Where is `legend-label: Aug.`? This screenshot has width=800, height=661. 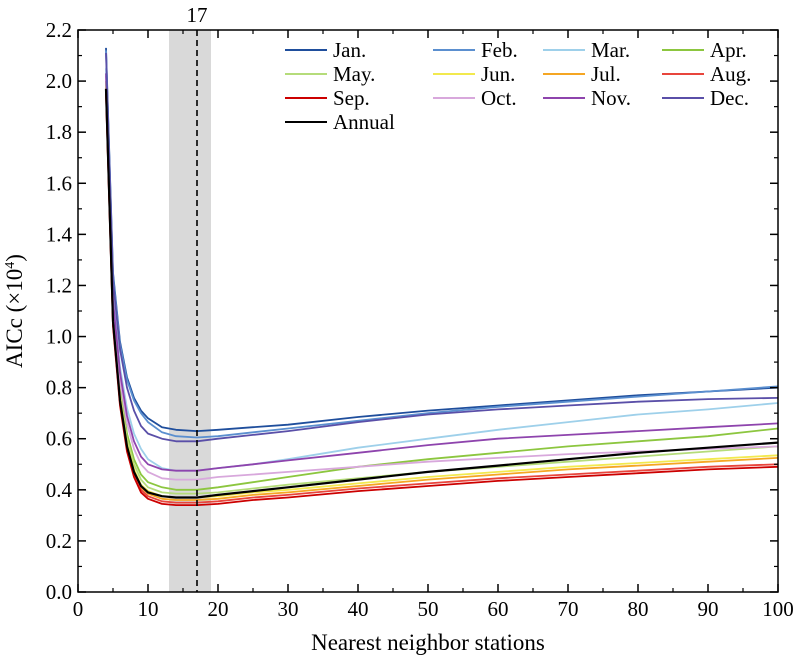 legend-label: Aug. is located at coordinates (730, 74).